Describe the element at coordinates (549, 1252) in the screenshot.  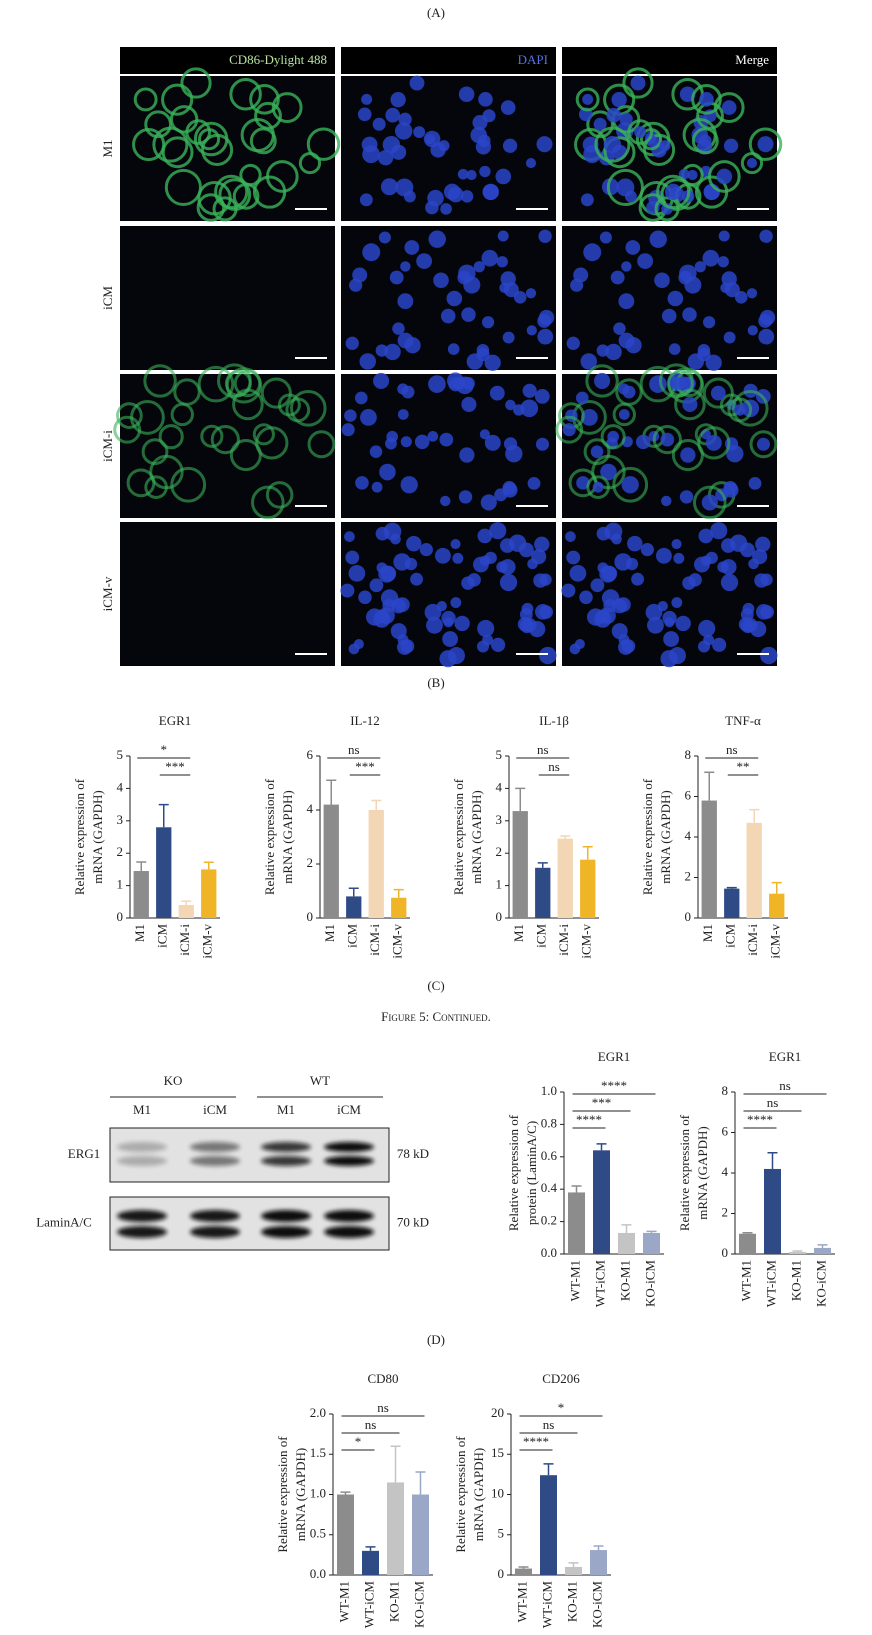
I see `y-tick-label: 0.0` at that location.